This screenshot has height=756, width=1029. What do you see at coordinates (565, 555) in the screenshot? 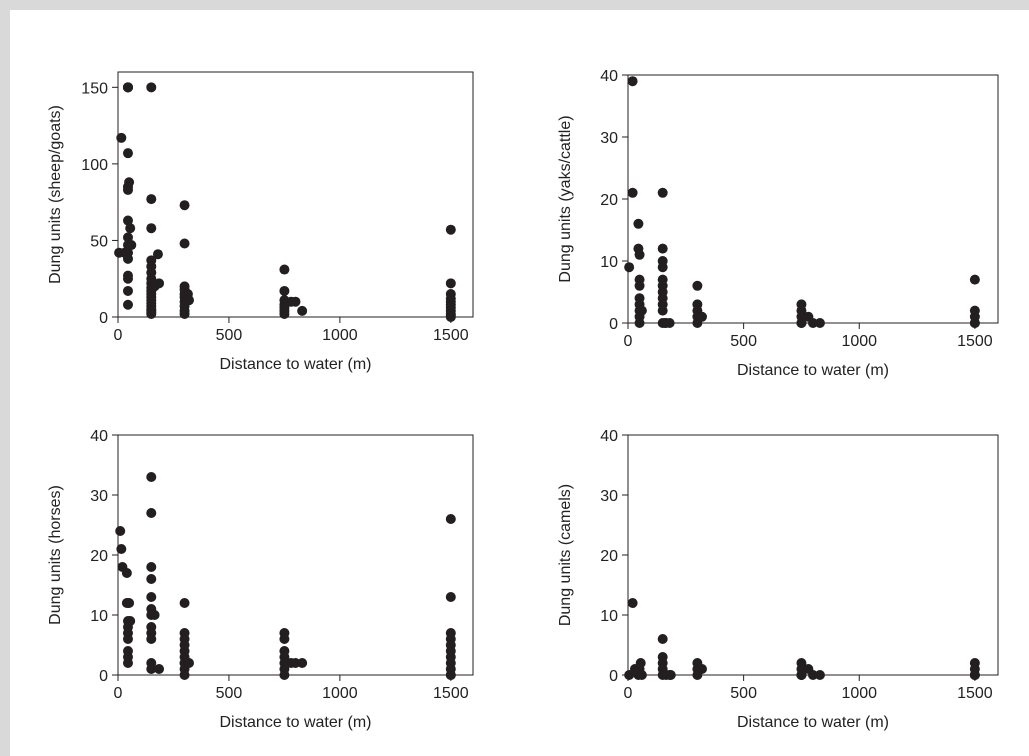
I see `y-axis-title: Dung units (camels)` at bounding box center [565, 555].